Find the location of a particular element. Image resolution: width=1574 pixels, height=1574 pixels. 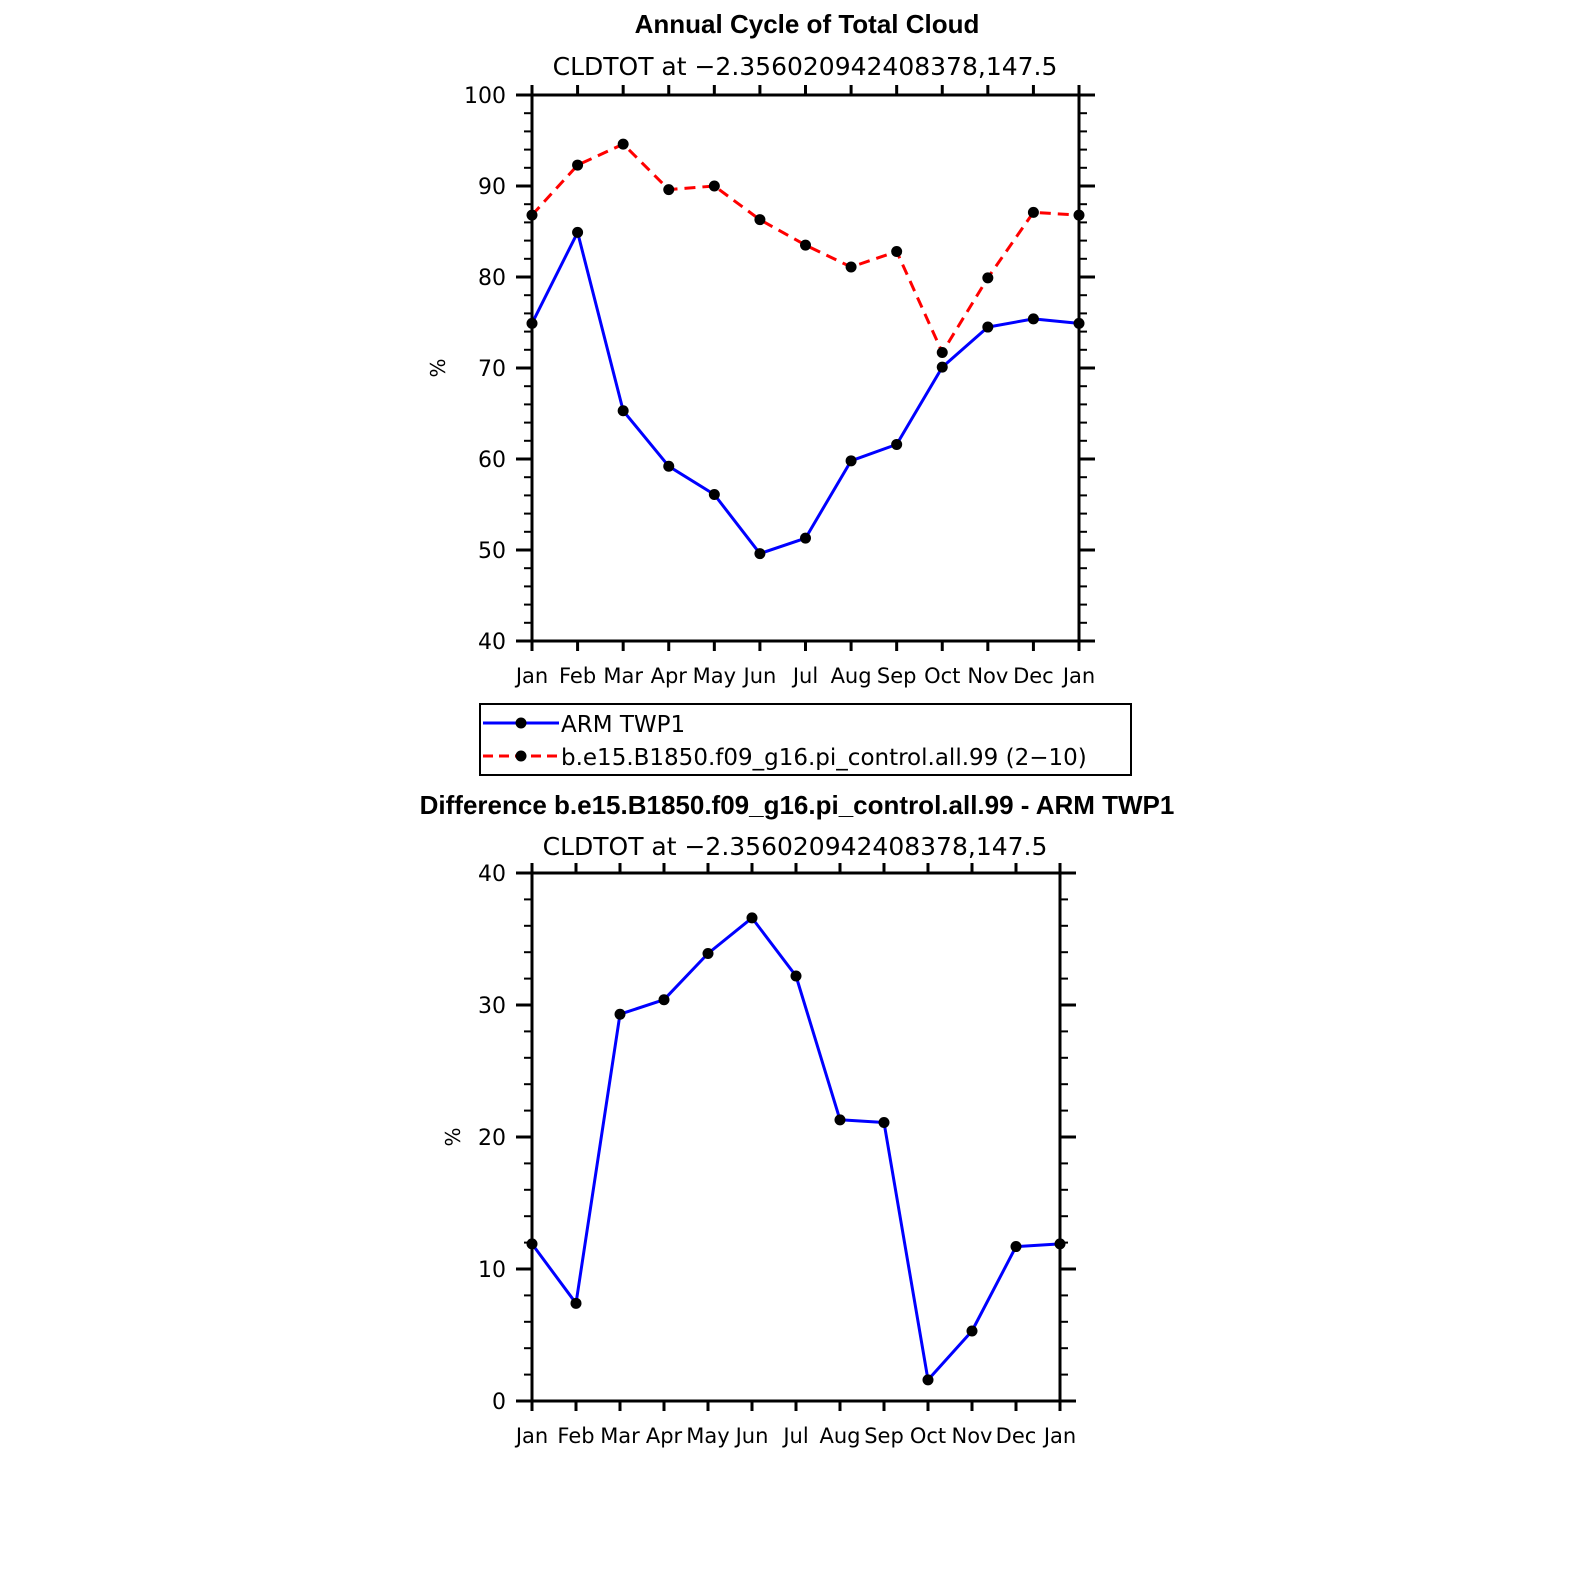

chart1-ytick-label: 70 is located at coordinates (492, 369).